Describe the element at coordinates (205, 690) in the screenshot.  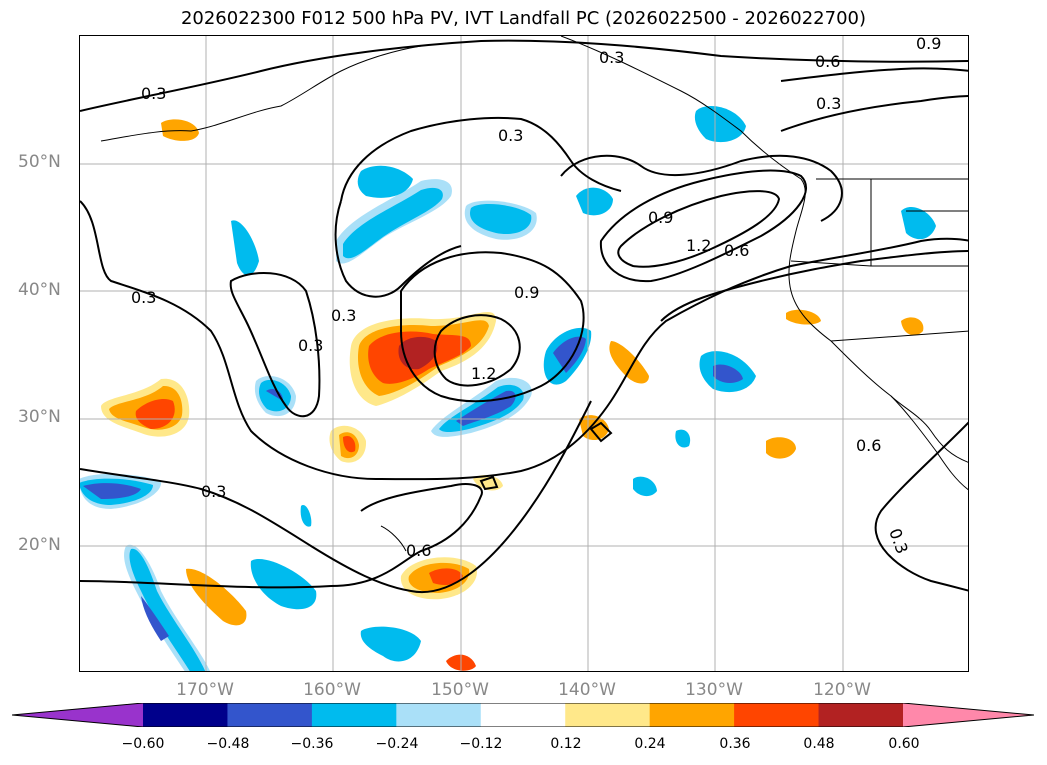
I see `lon-label-170w: 170°W` at that location.